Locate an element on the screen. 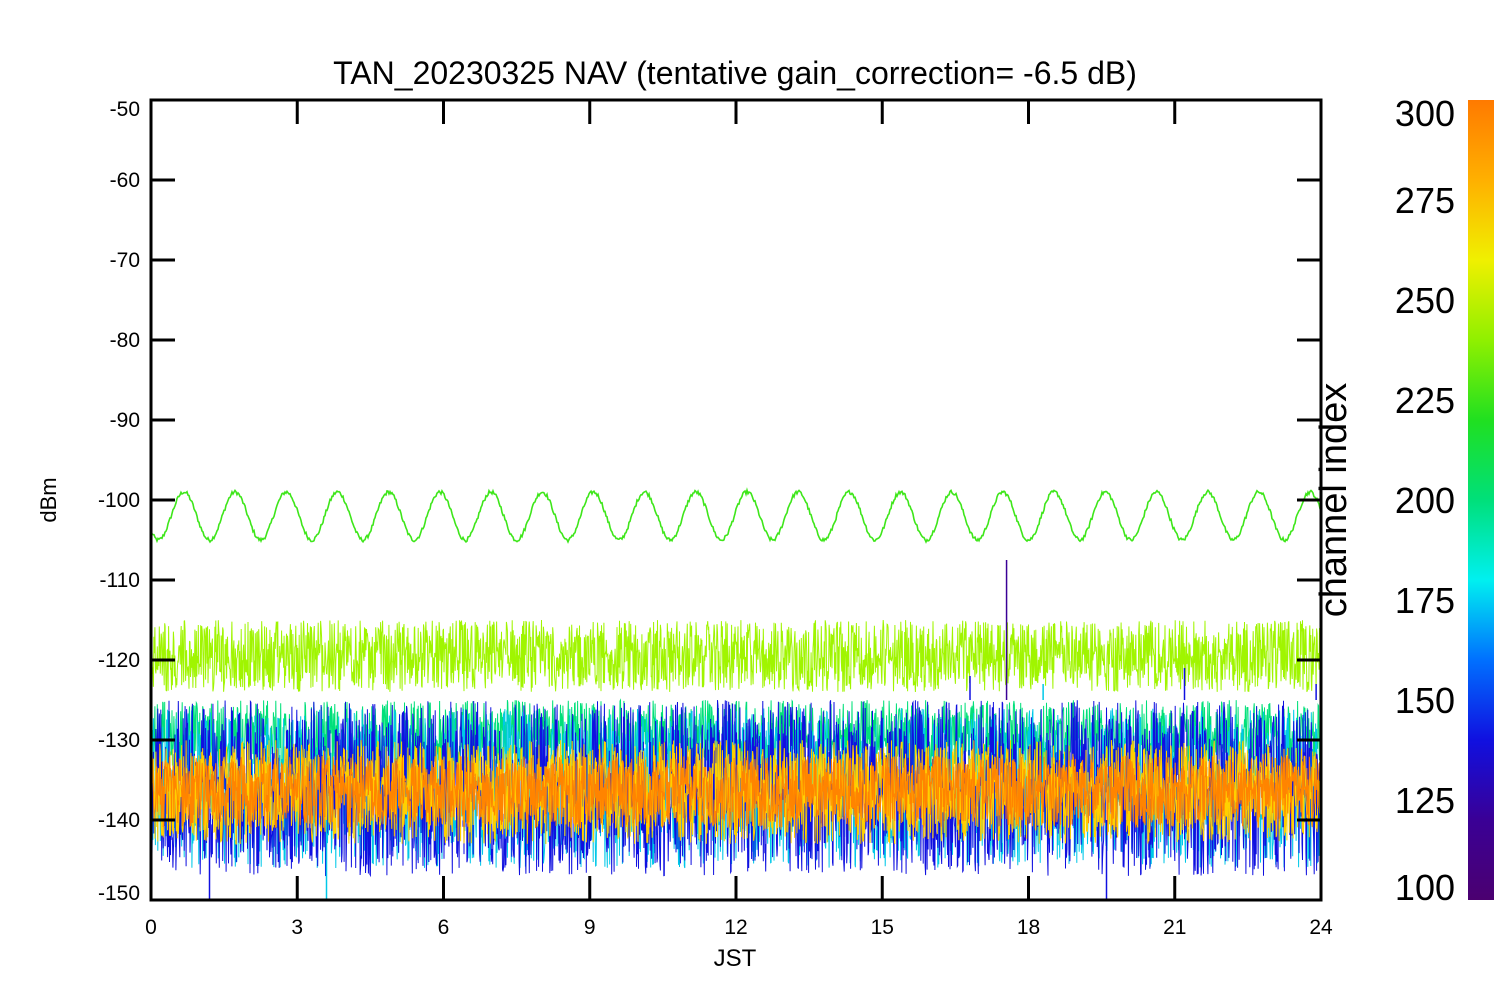 The height and width of the screenshot is (1000, 1500). y-tick-label: -60 is located at coordinates (125, 180).